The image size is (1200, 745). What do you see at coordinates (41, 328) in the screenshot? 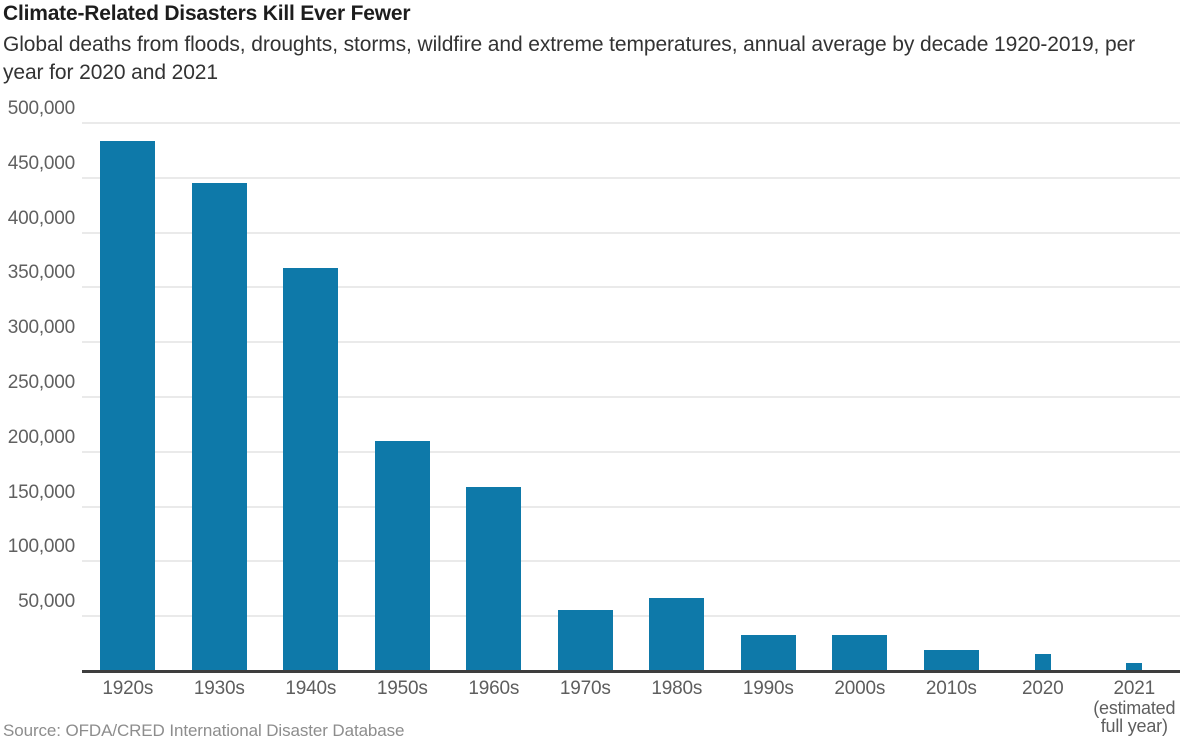
I see `y-axis-tick-label: 300,000` at bounding box center [41, 328].